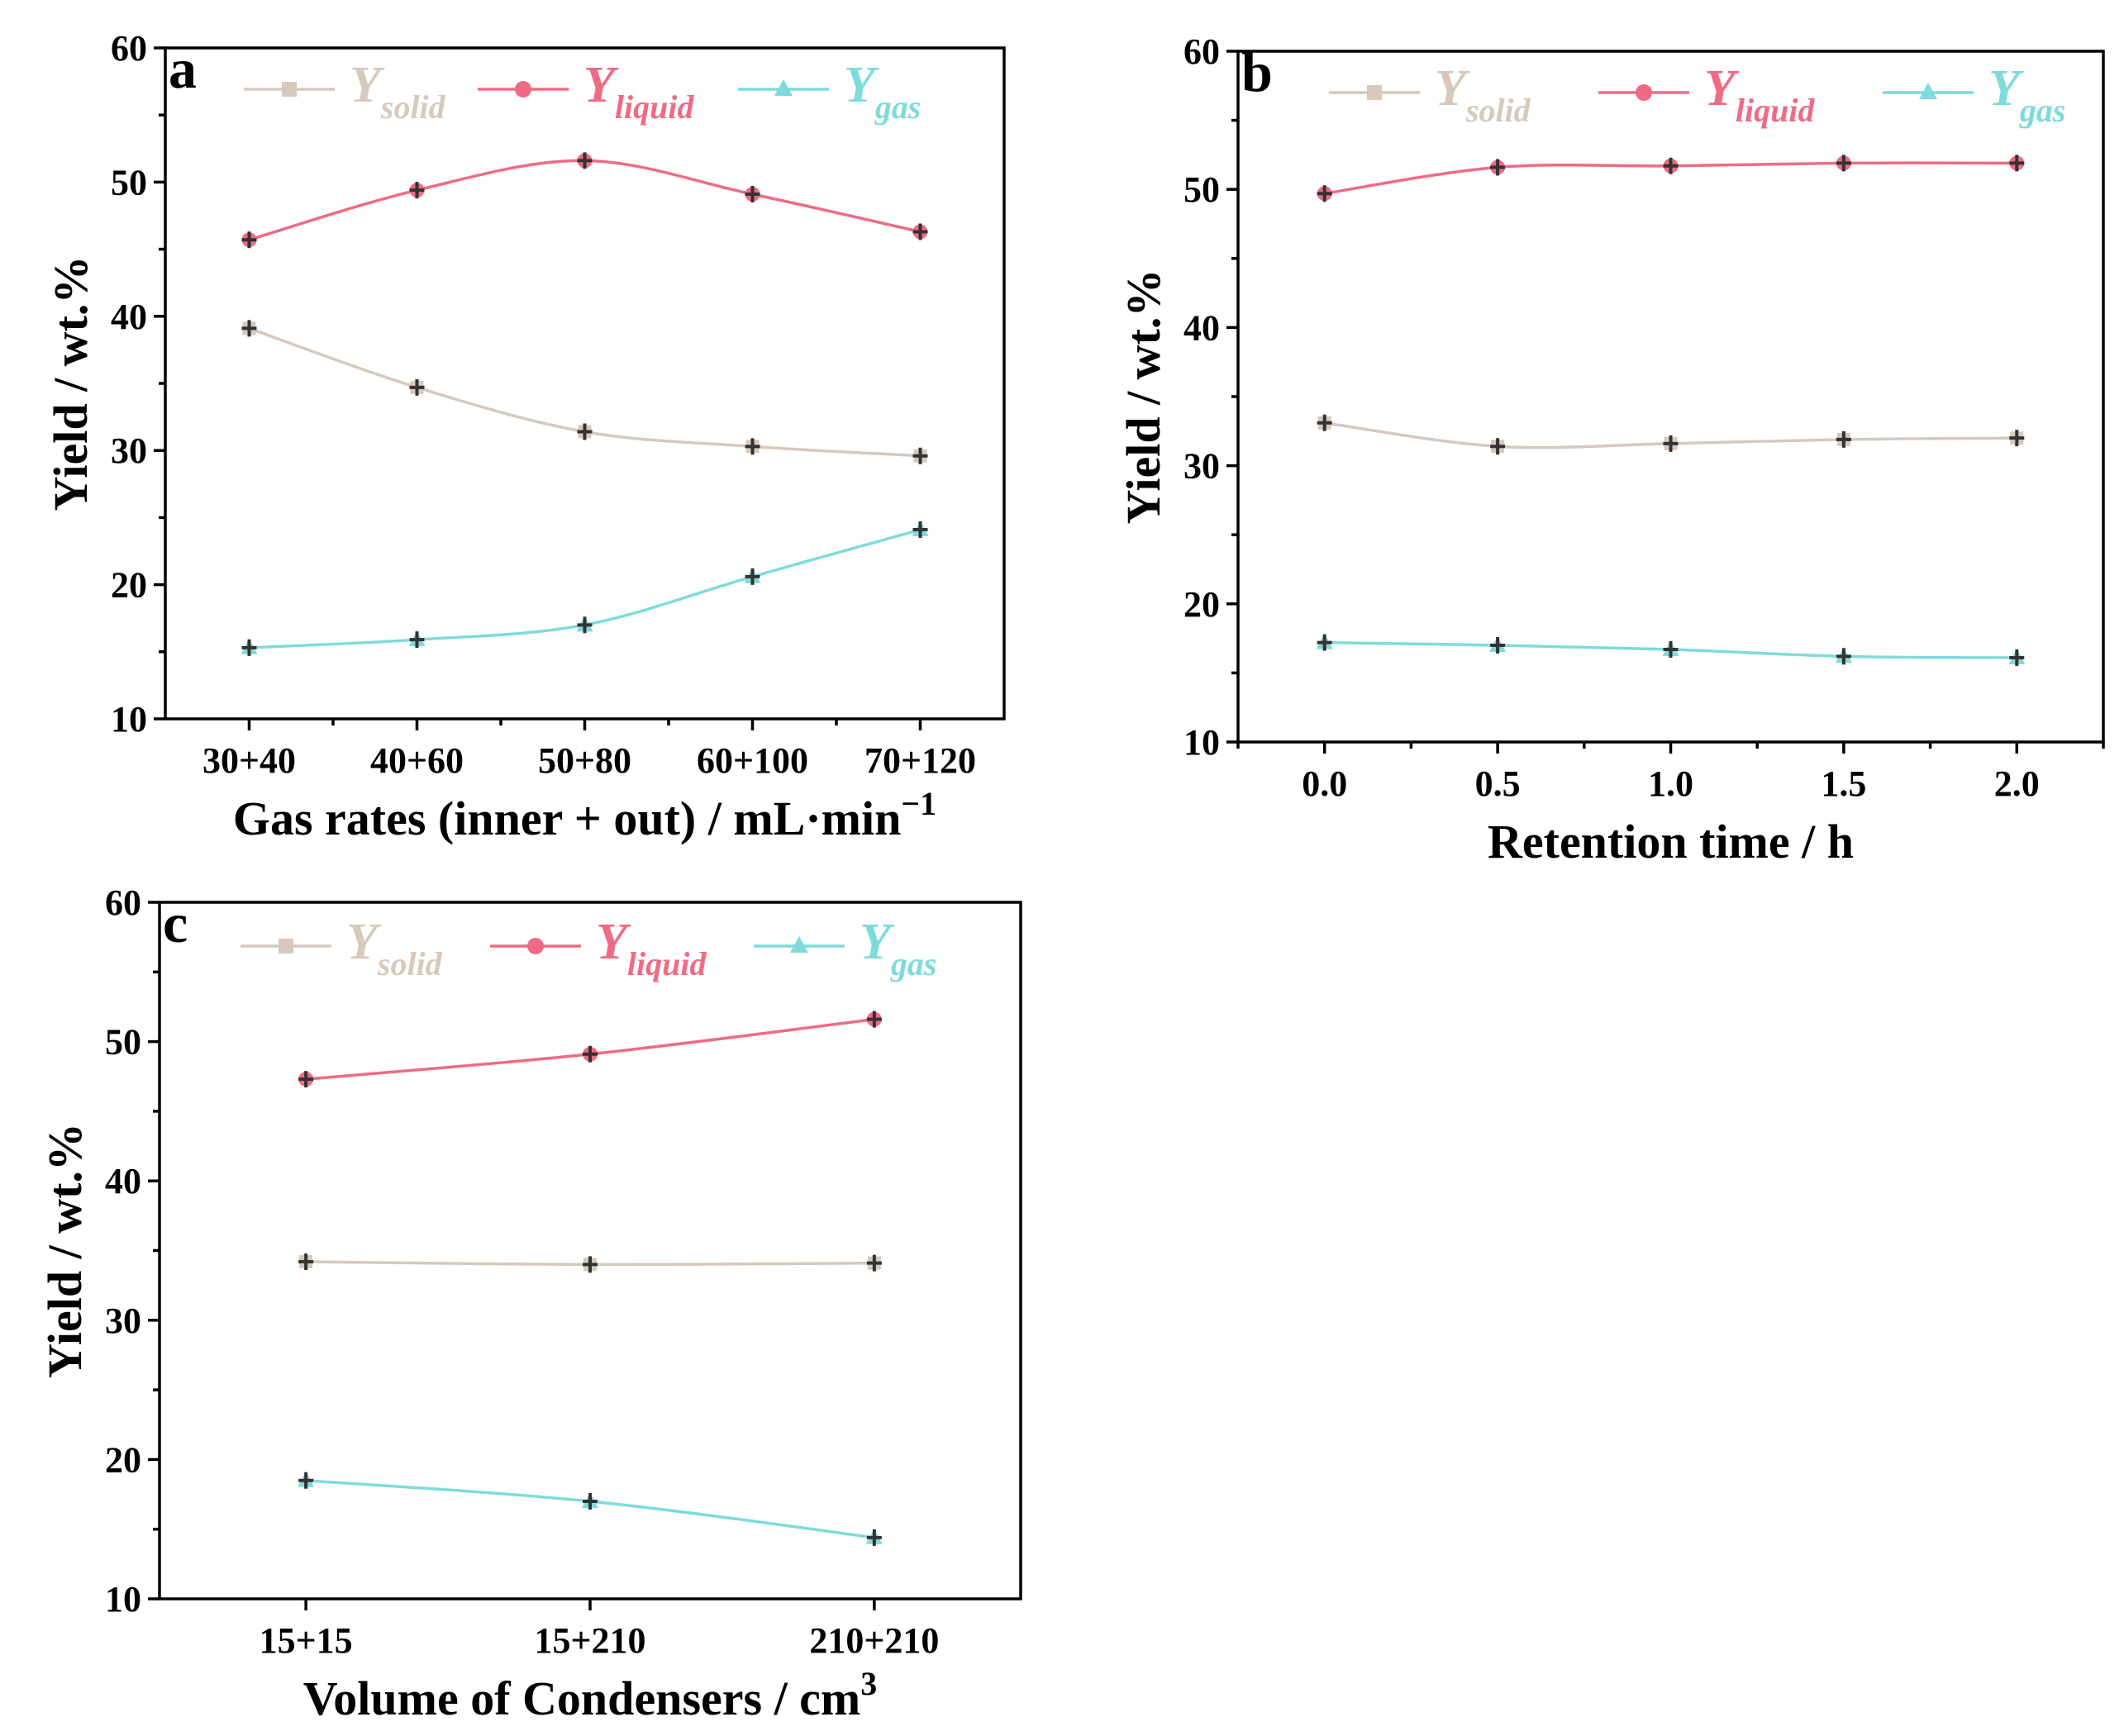 The height and width of the screenshot is (1736, 2124). Describe the element at coordinates (589, 1641) in the screenshot. I see `x-tick-label: 15+210` at that location.